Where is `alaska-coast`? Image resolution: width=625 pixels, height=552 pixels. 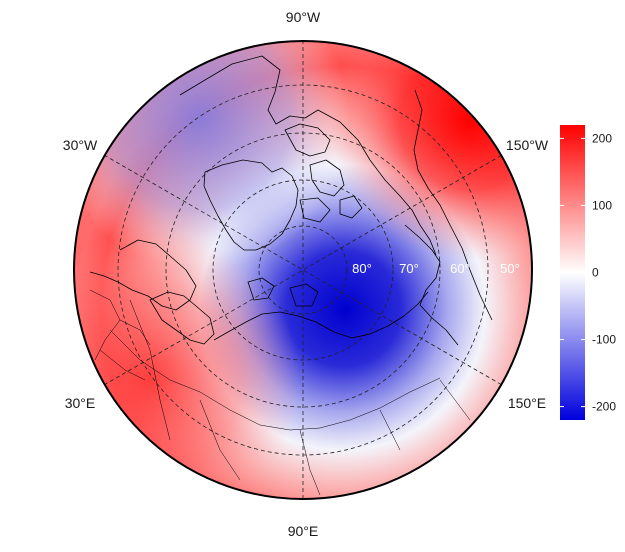
alaska-coast is located at coordinates (431, 285).